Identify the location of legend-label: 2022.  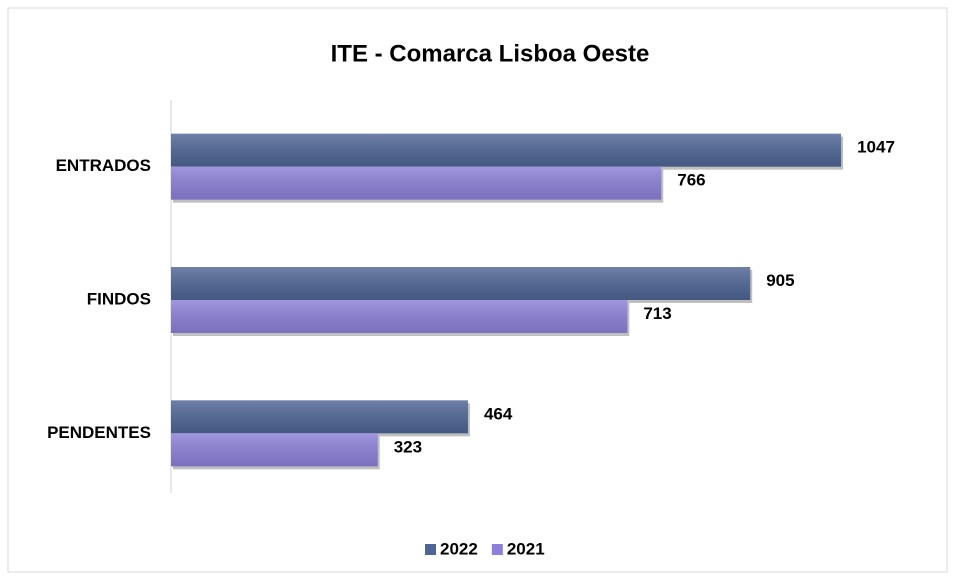
(459, 548).